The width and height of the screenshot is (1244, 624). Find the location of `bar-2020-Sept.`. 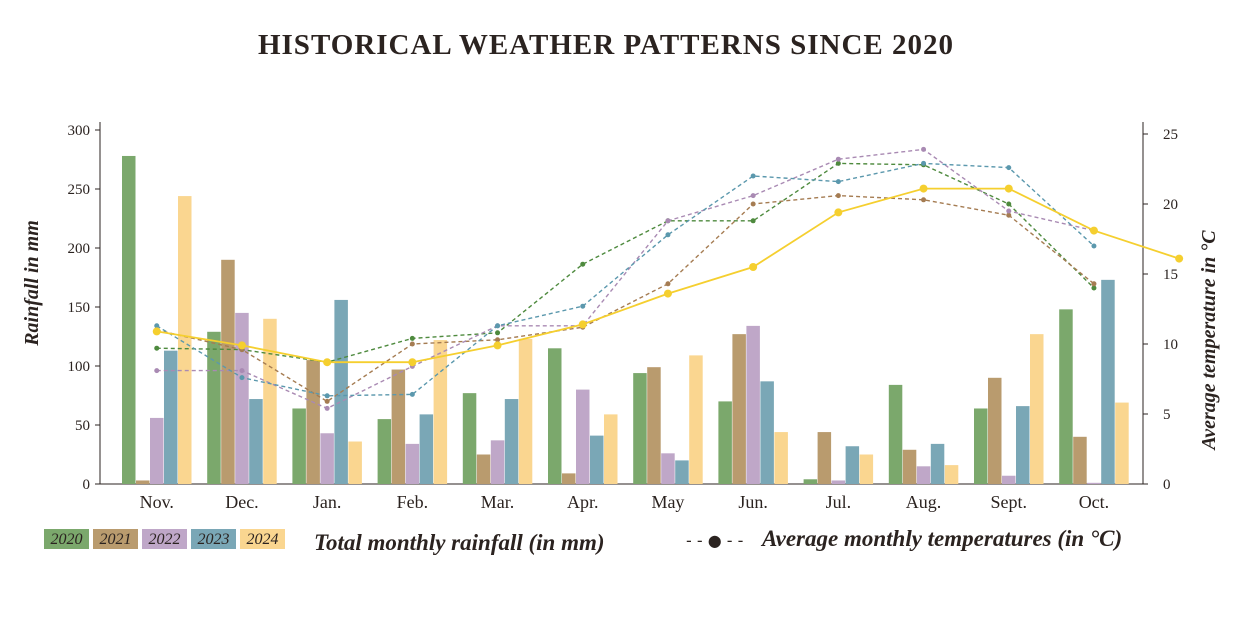

bar-2020-Sept. is located at coordinates (981, 446).